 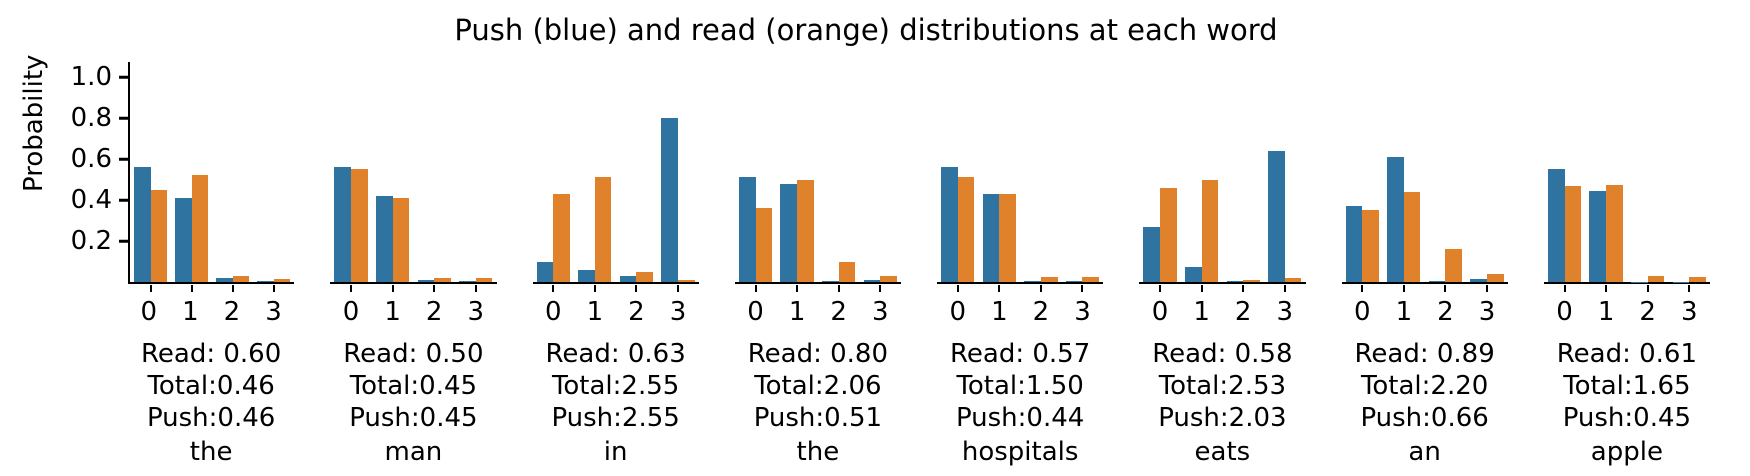 What do you see at coordinates (91, 118) in the screenshot?
I see `y-tick-label: 0.8` at bounding box center [91, 118].